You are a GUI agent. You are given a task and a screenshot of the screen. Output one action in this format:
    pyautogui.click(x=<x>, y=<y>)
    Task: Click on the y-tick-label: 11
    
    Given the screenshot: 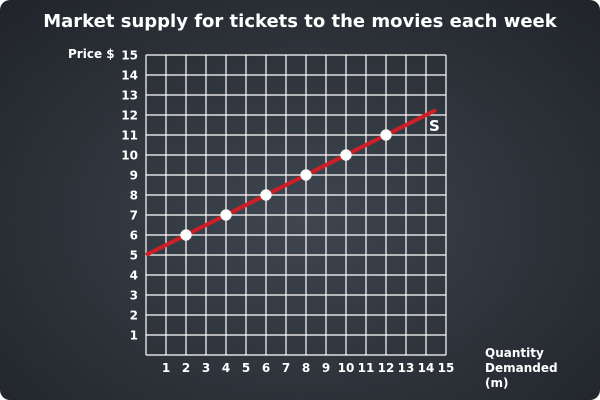 What is the action you would take?
    pyautogui.click(x=129, y=136)
    